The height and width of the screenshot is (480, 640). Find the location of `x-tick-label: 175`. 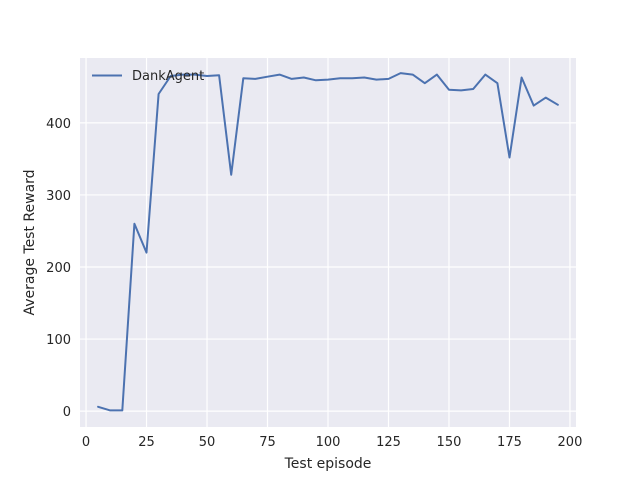

x-tick-label: 175 is located at coordinates (509, 442).